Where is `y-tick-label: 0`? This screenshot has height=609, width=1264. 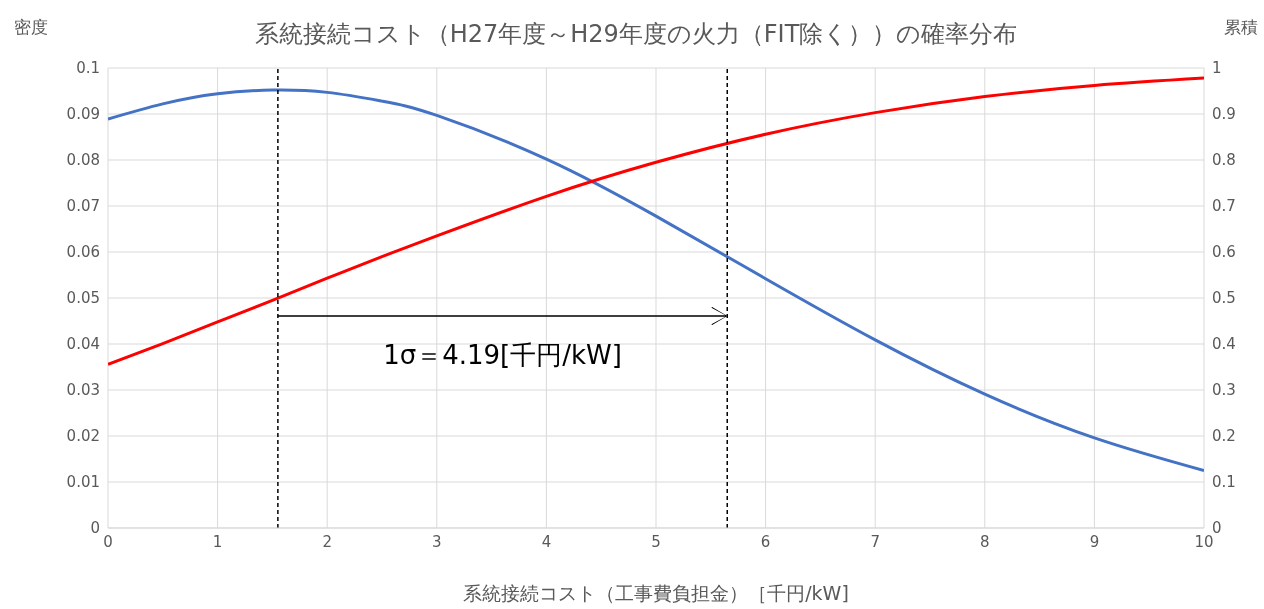 y-tick-label: 0 is located at coordinates (95, 528).